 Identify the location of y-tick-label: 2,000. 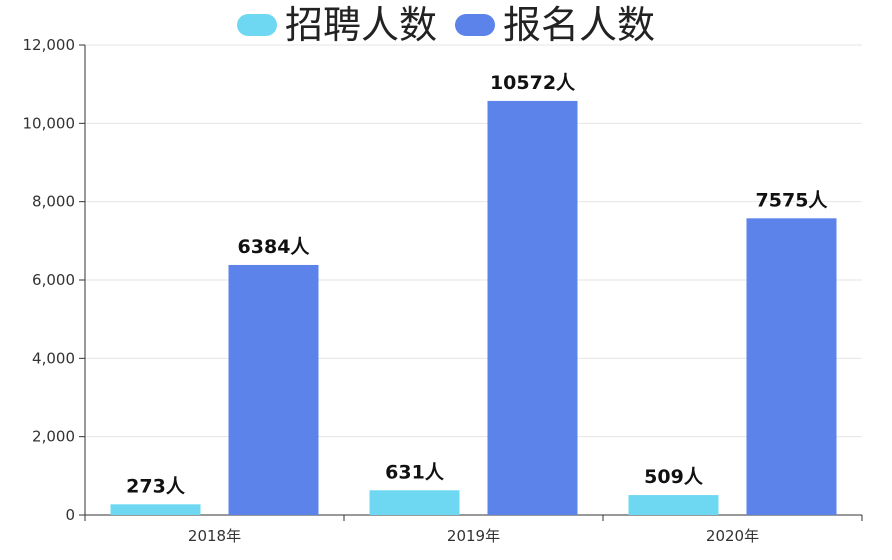
(53, 437).